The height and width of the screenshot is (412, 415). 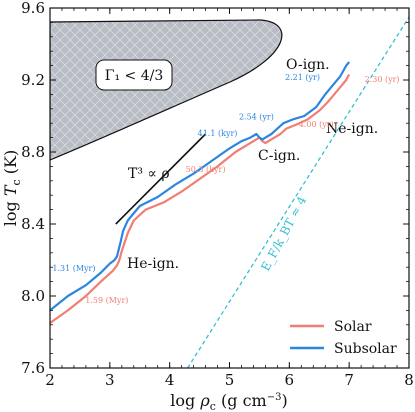 What do you see at coordinates (228, 401) in the screenshot?
I see `x-axis-label: log ρc (g cm−3)` at bounding box center [228, 401].